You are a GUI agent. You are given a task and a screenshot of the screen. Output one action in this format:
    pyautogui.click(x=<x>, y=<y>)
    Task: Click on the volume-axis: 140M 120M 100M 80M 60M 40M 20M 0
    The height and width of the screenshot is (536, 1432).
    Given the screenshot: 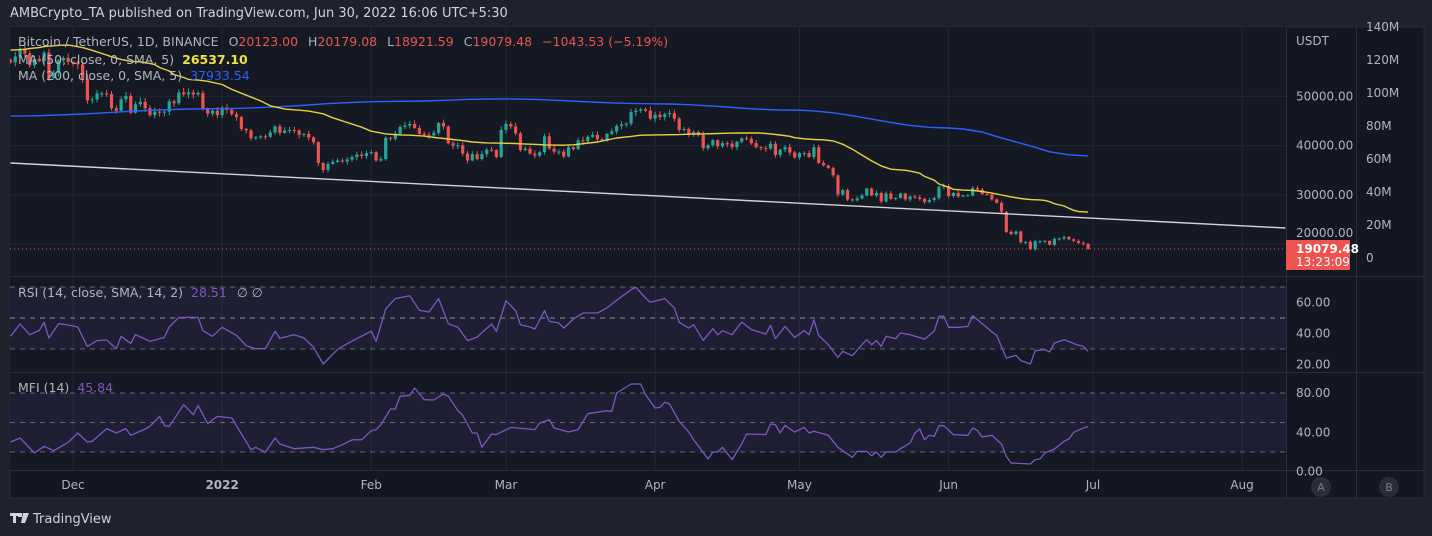 What is the action you would take?
    pyautogui.click(x=1382, y=142)
    